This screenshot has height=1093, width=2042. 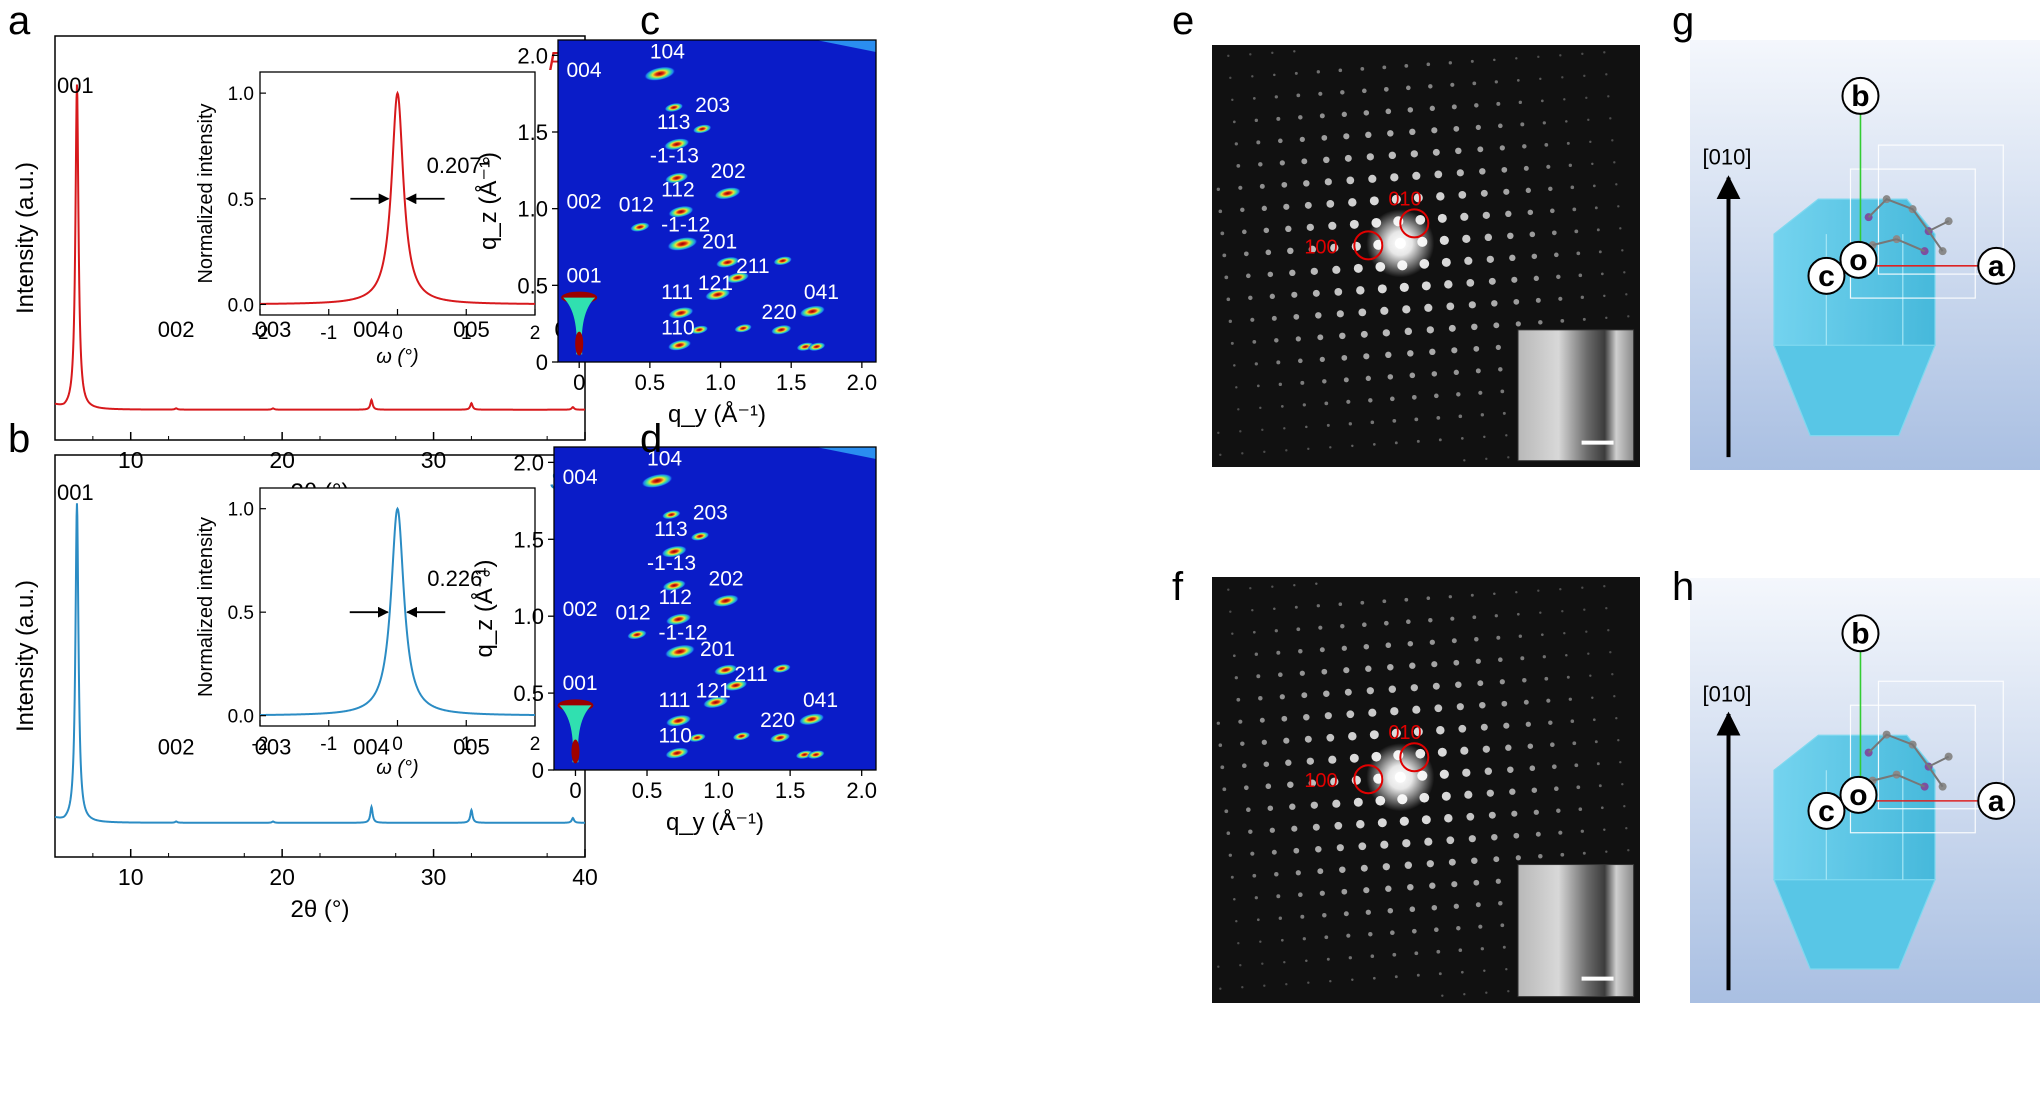 I want to click on peak-label: 005, so click(x=471, y=746).